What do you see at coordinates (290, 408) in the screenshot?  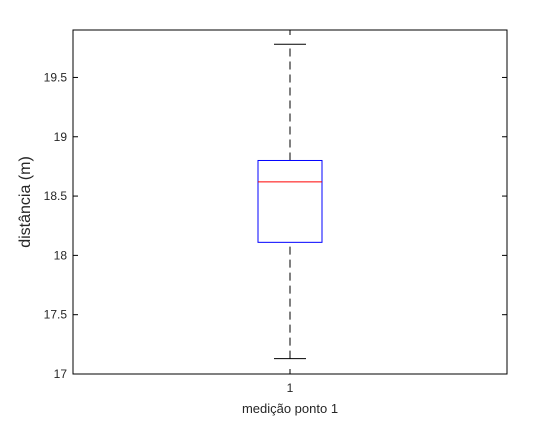 I see `x-axis-label: medição ponto 1` at bounding box center [290, 408].